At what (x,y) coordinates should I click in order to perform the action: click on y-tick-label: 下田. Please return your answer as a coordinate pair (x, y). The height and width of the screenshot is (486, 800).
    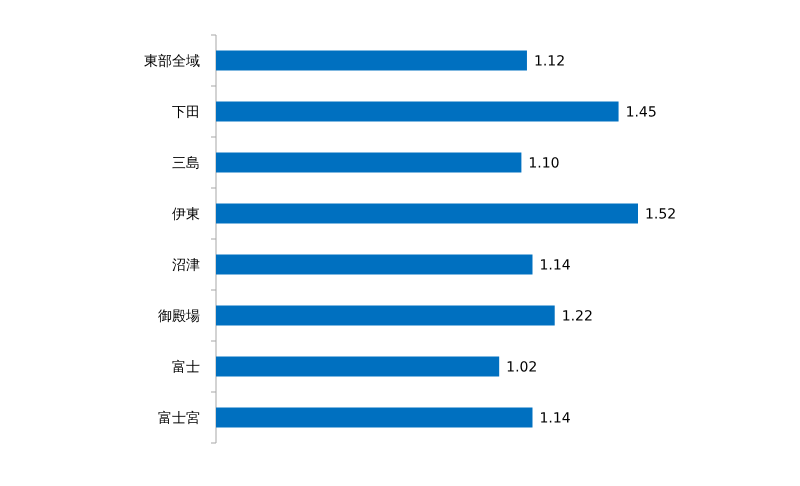
    Looking at the image, I should click on (186, 112).